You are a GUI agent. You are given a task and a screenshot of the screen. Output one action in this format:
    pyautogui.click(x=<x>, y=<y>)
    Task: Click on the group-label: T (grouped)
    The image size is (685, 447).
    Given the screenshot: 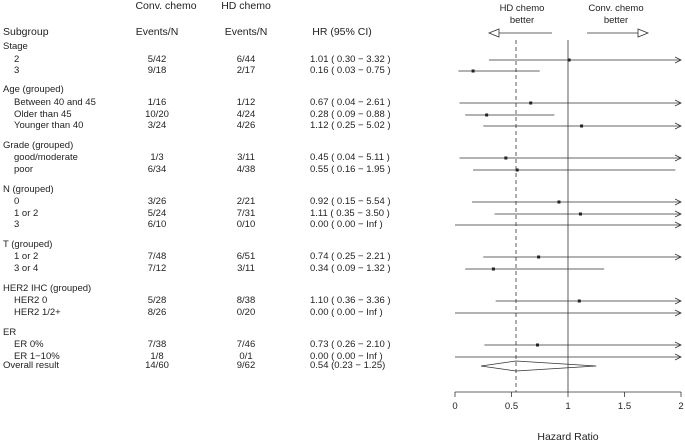 What is the action you would take?
    pyautogui.click(x=28, y=244)
    